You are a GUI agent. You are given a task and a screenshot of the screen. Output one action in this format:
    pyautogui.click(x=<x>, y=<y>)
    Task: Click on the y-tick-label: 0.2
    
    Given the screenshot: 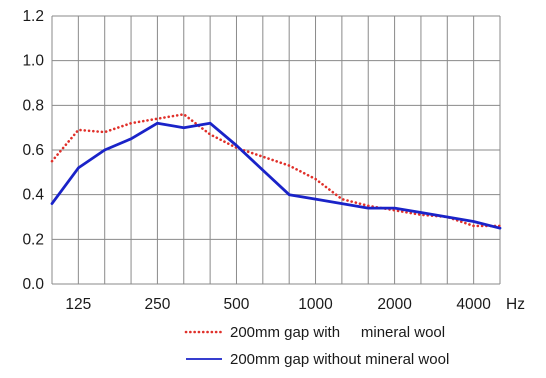 What is the action you would take?
    pyautogui.click(x=33, y=239)
    